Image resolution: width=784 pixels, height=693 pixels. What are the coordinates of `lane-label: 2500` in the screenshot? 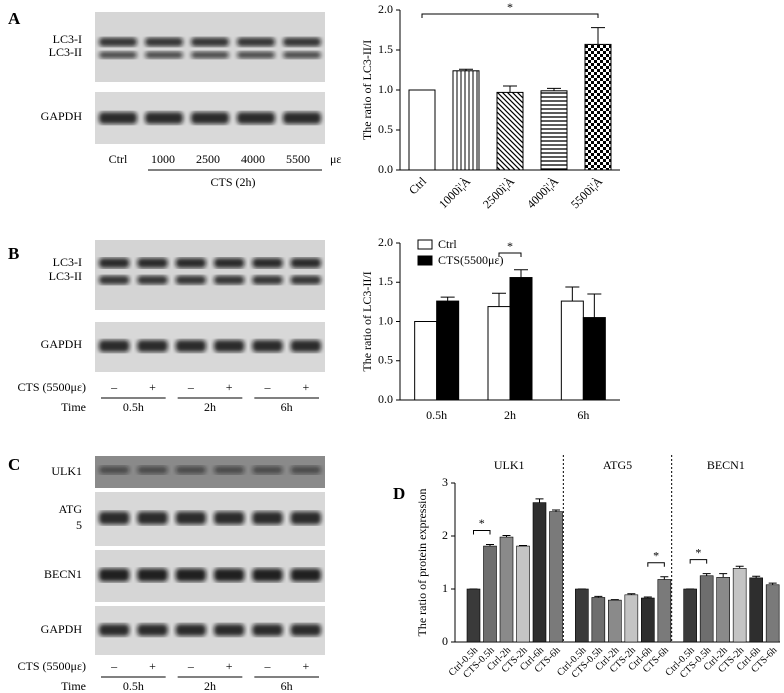 It's located at (208, 159).